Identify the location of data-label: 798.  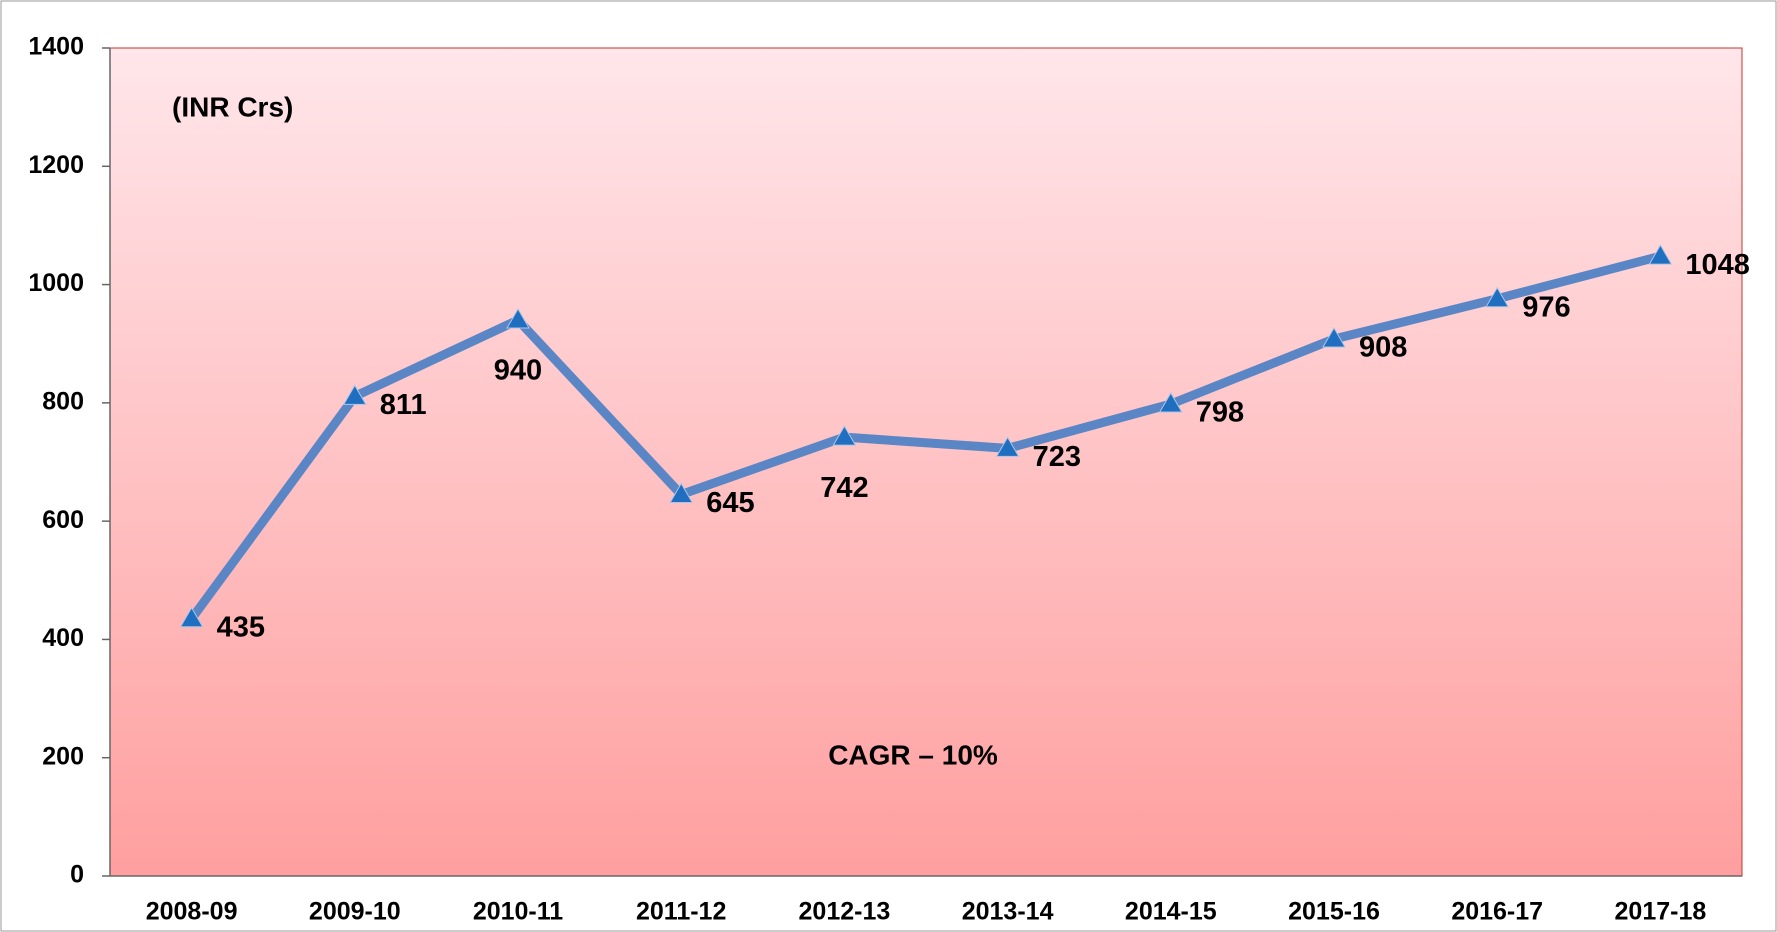
(1220, 413).